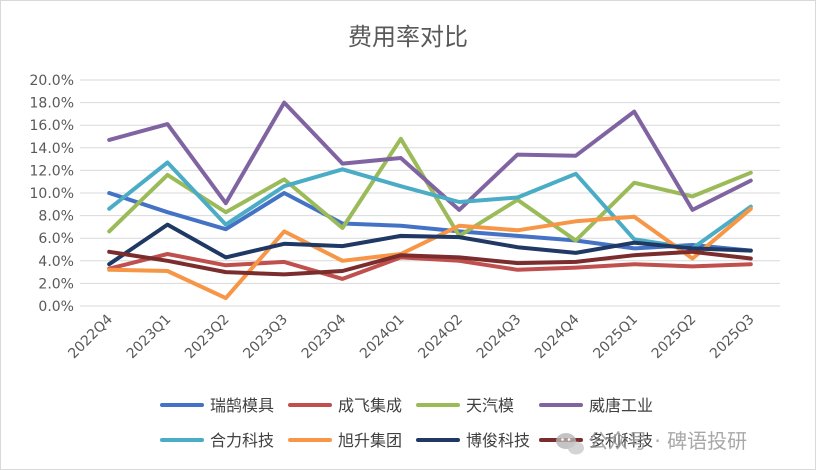 The image size is (816, 470). What do you see at coordinates (242, 440) in the screenshot?
I see `legend-label: 合力科技` at bounding box center [242, 440].